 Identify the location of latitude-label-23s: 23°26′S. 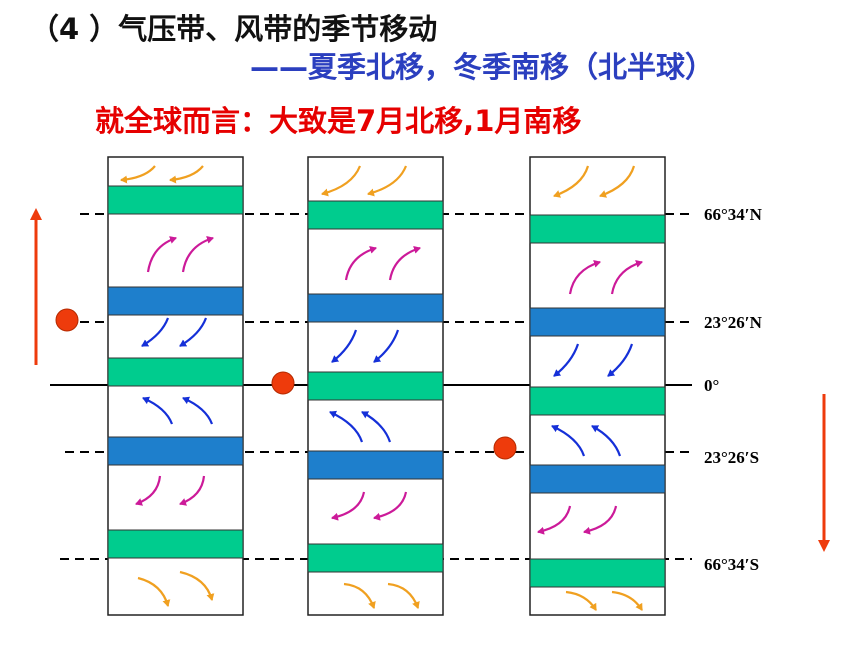
(731, 457).